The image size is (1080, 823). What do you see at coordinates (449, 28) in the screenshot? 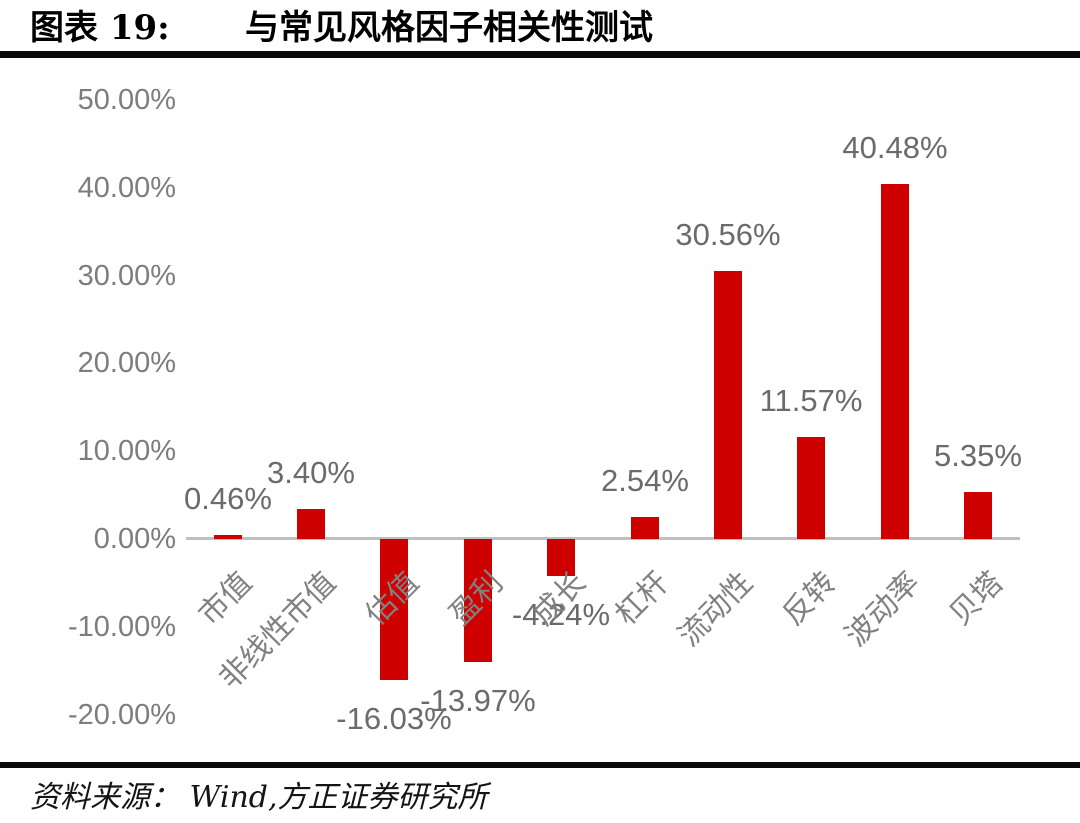
I see `figure-title: 与常见风格因子相关性测试` at bounding box center [449, 28].